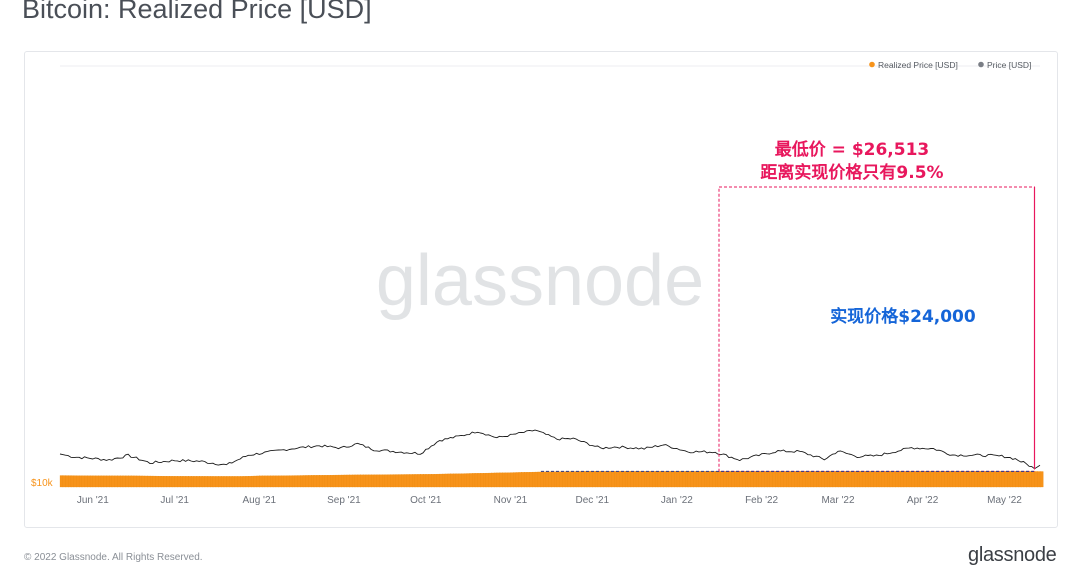  What do you see at coordinates (1009, 65) in the screenshot?
I see `legend-item-label: Price [USD]` at bounding box center [1009, 65].